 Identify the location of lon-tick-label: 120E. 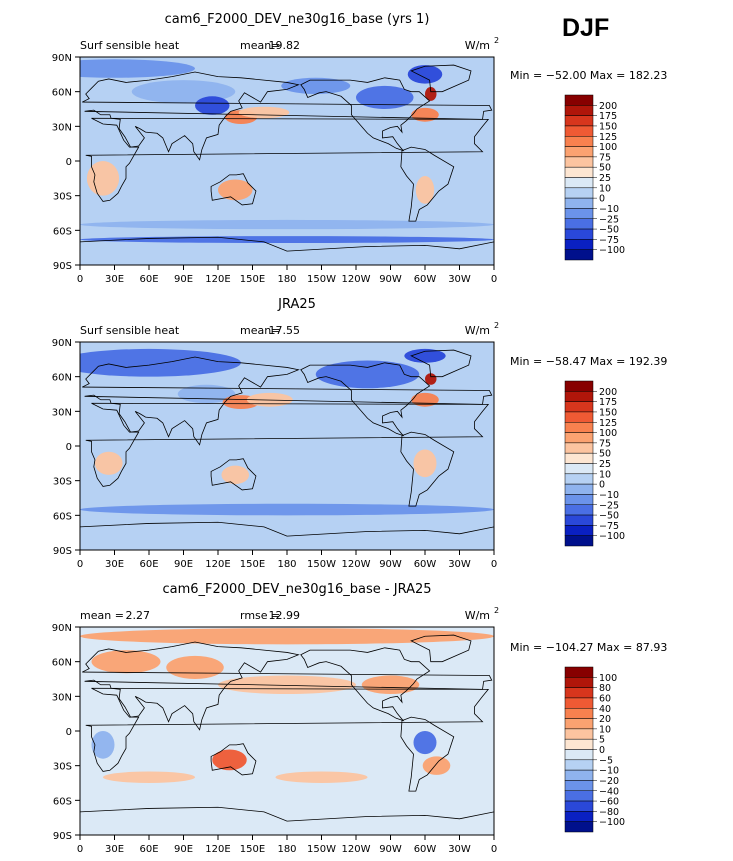
(217, 564).